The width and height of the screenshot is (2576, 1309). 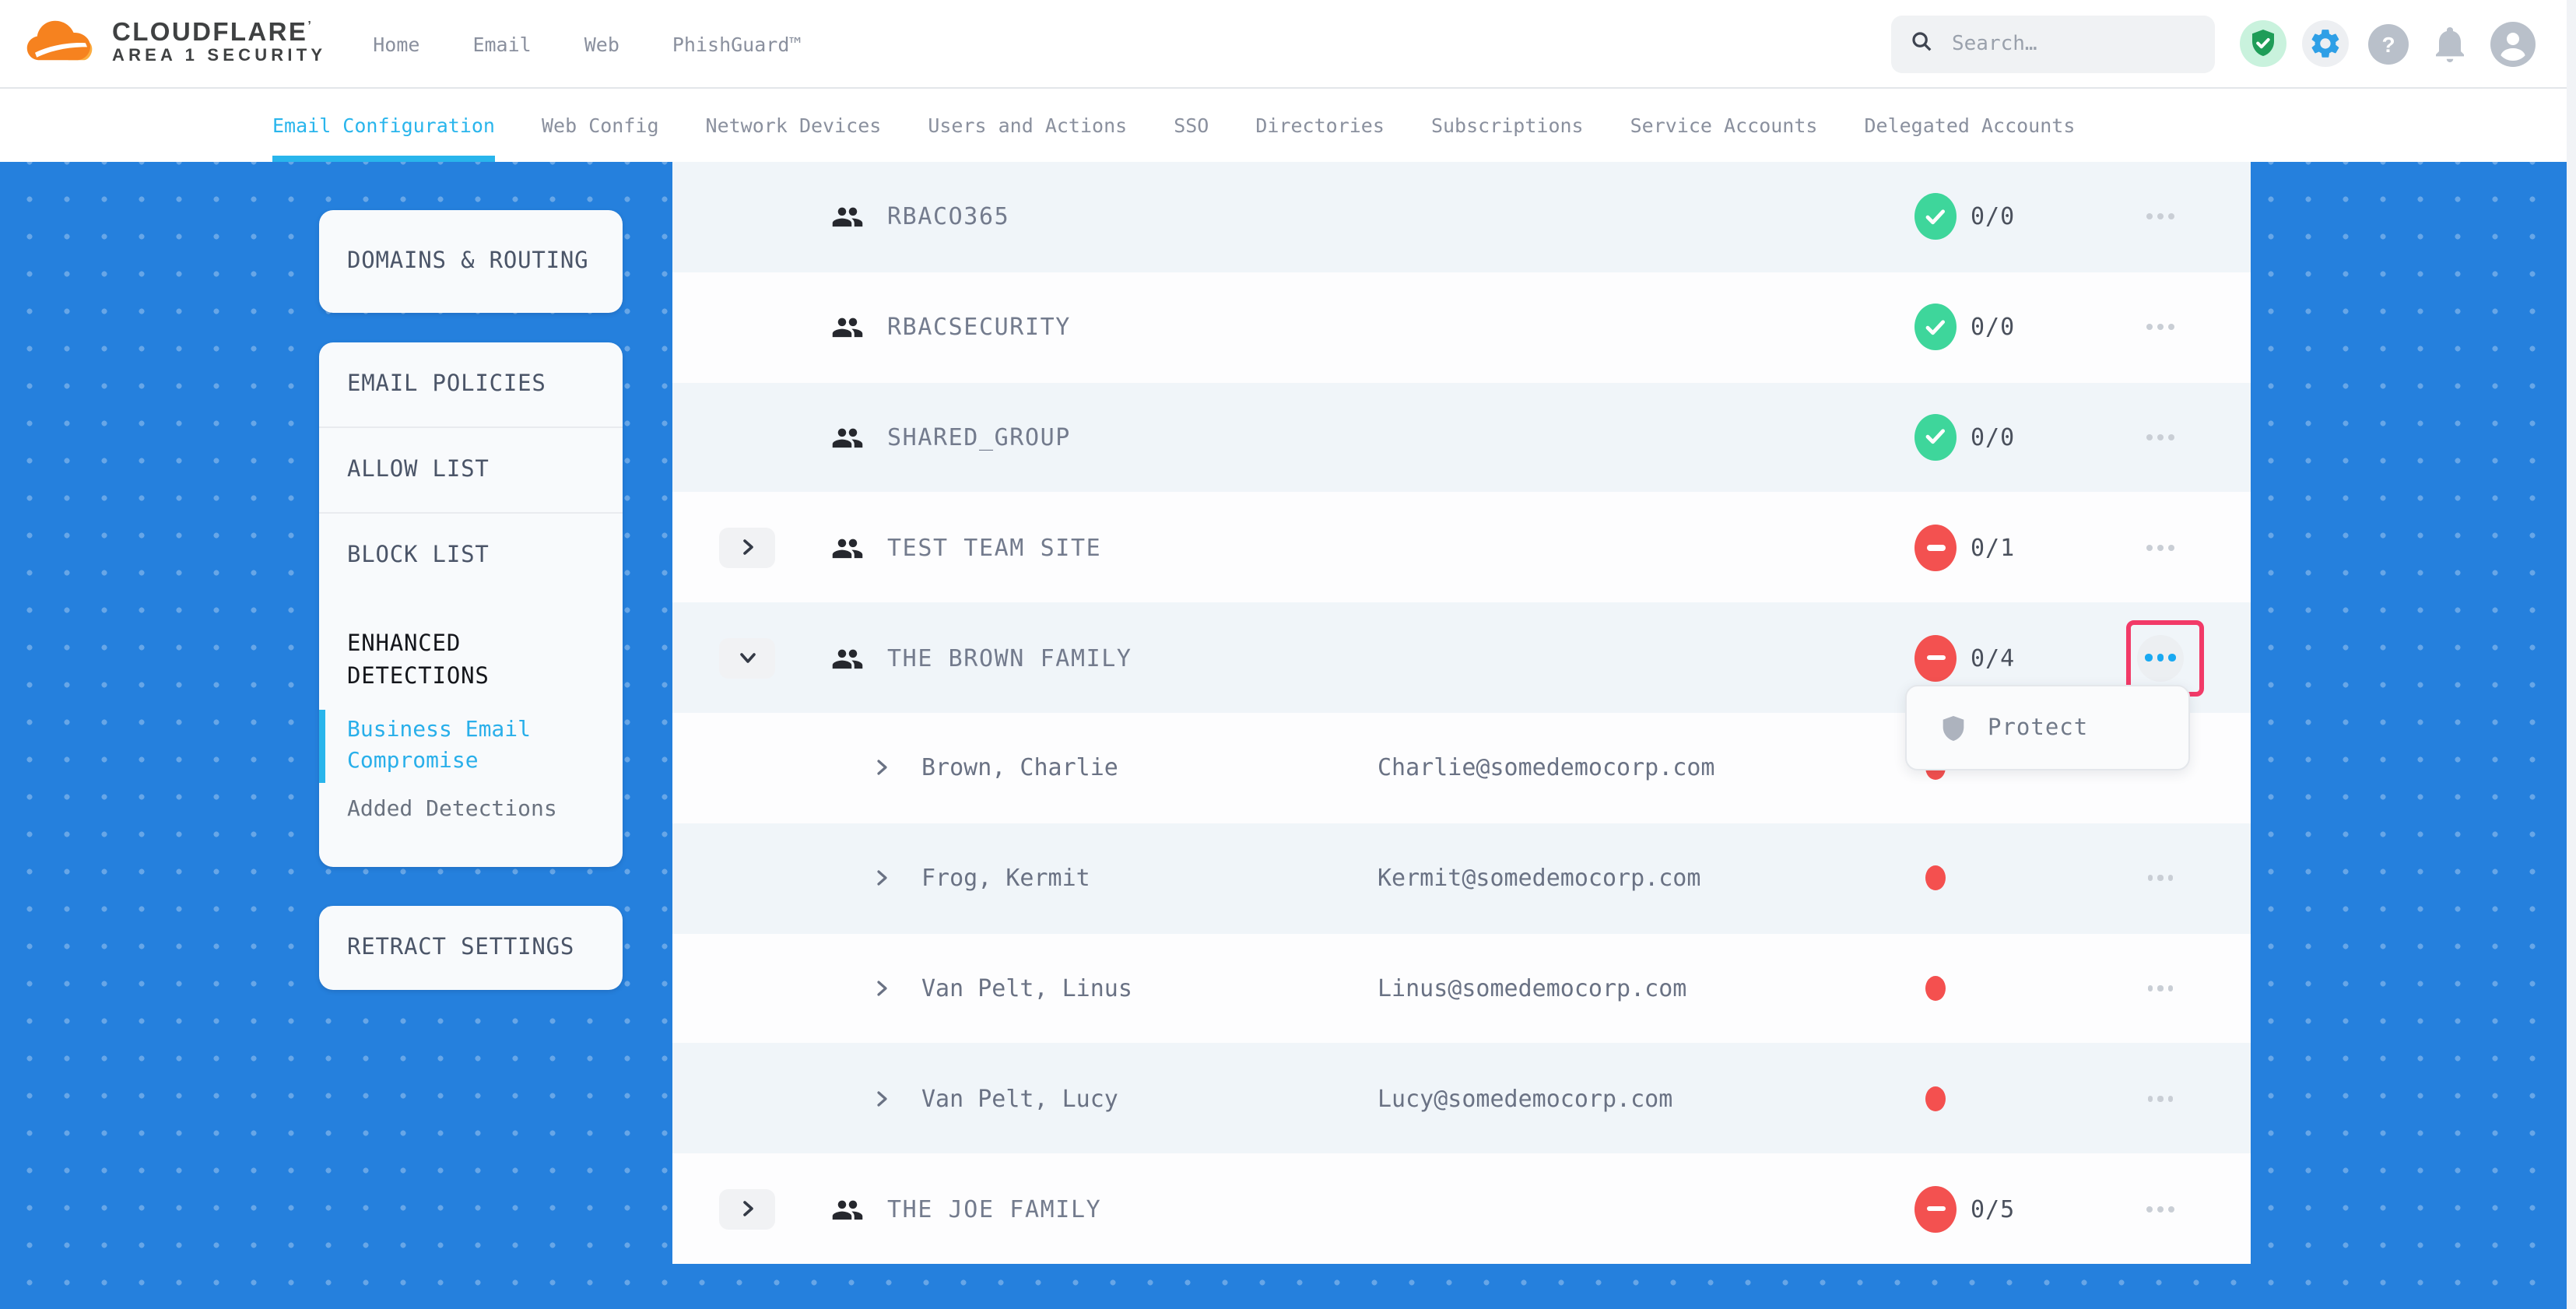 What do you see at coordinates (2572, 654) in the screenshot?
I see `page-scrollbar` at bounding box center [2572, 654].